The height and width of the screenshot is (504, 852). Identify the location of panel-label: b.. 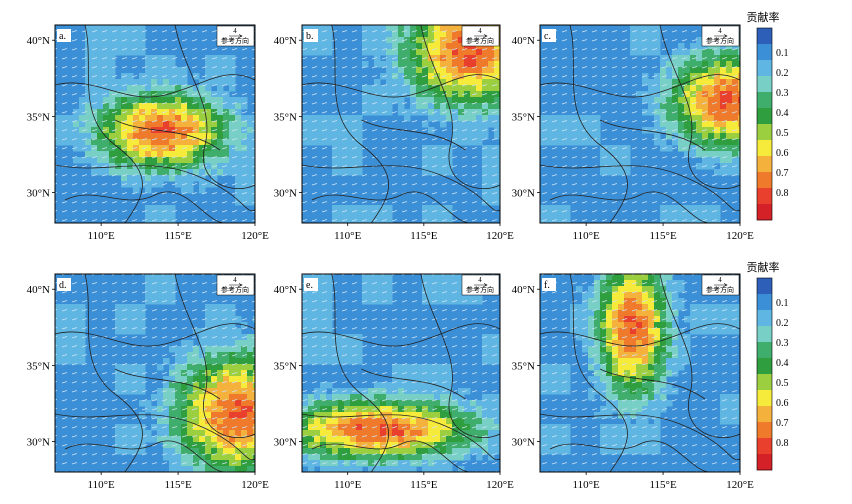
(310, 36).